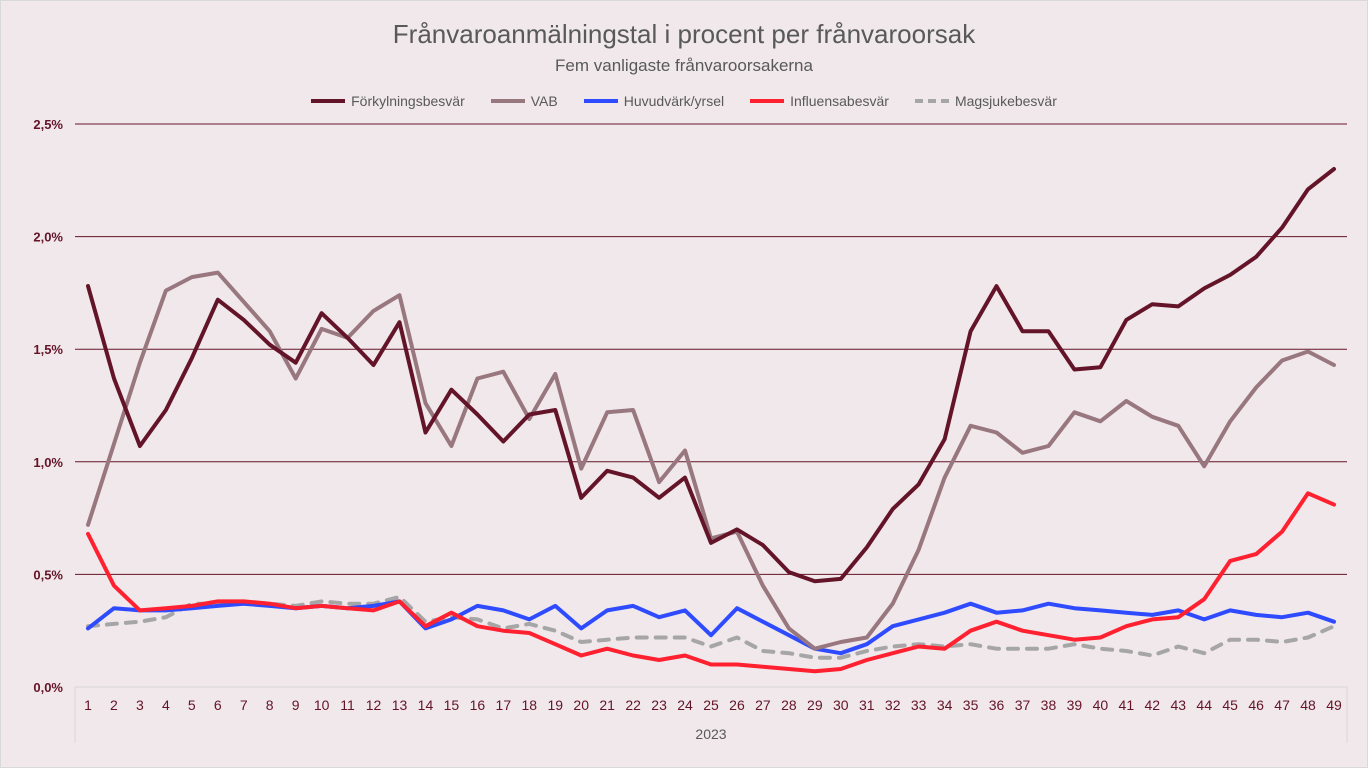 Image resolution: width=1368 pixels, height=768 pixels. What do you see at coordinates (1282, 705) in the screenshot?
I see `x-tick-label: 47` at bounding box center [1282, 705].